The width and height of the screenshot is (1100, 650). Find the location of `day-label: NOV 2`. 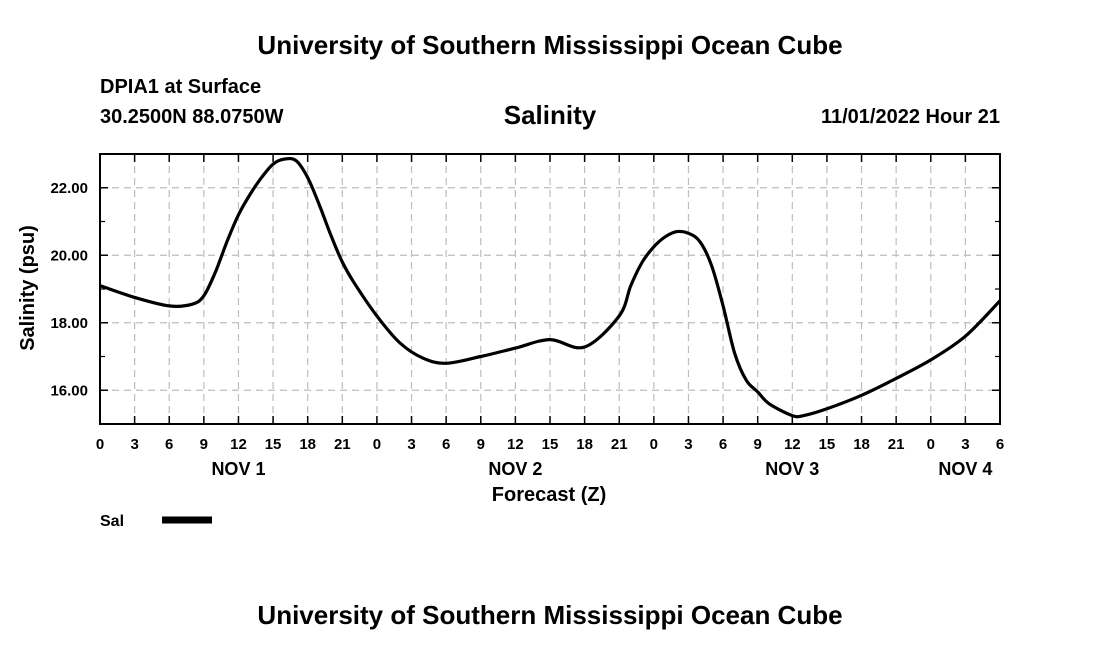

day-label: NOV 2 is located at coordinates (515, 469).